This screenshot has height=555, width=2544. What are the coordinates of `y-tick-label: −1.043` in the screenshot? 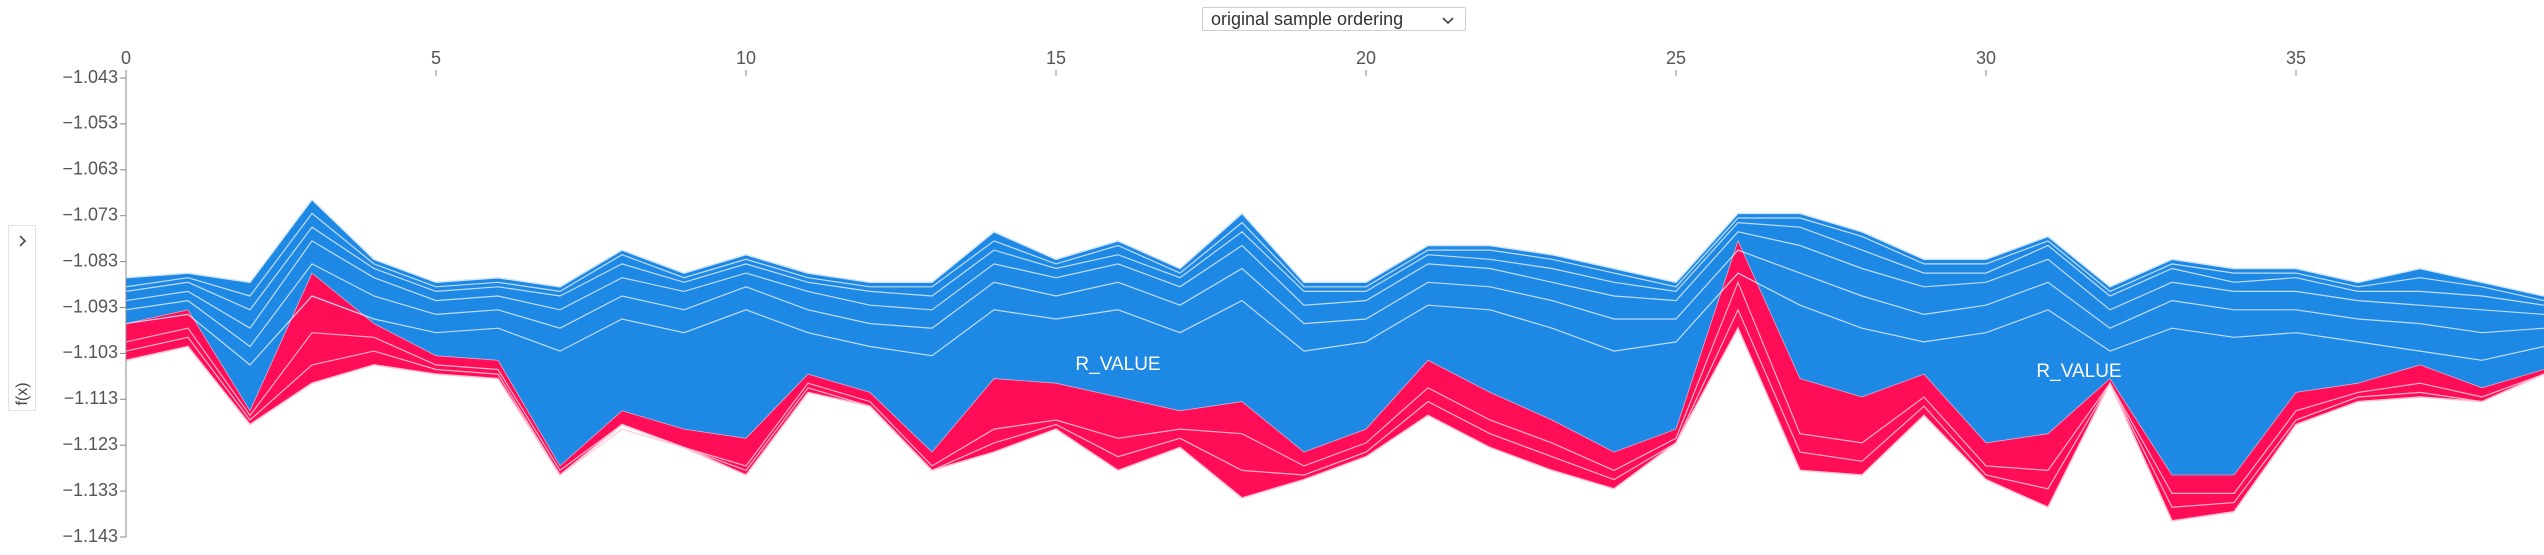 It's located at (90, 77).